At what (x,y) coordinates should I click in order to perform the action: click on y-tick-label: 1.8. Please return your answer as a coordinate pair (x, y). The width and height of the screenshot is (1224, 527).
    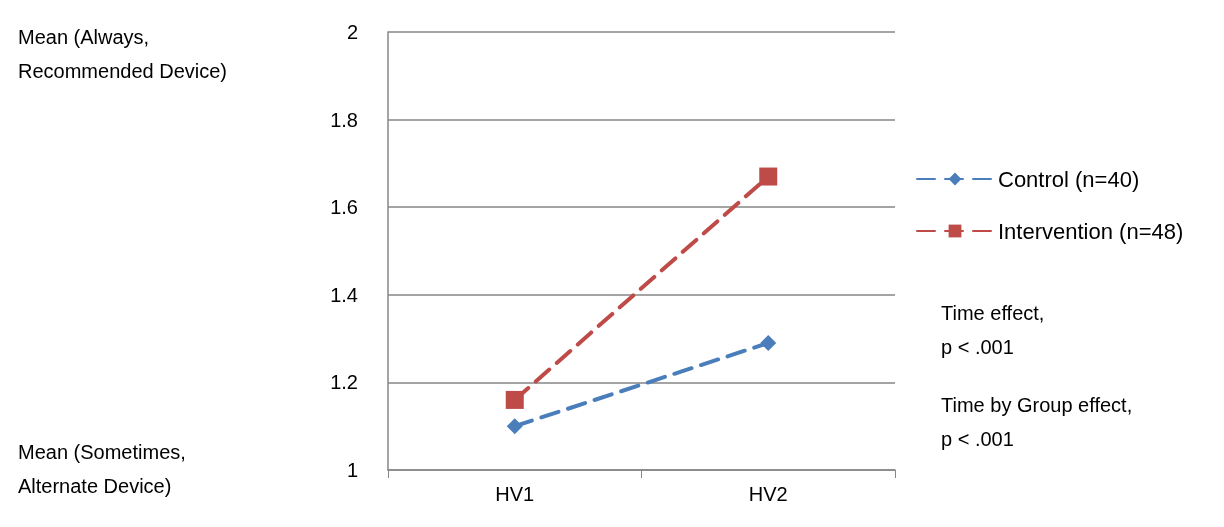
    Looking at the image, I should click on (344, 119).